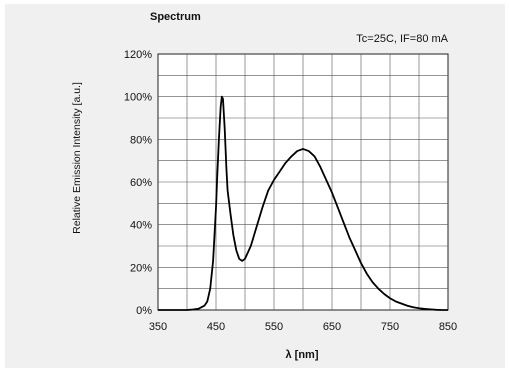 The width and height of the screenshot is (510, 372). Describe the element at coordinates (302, 355) in the screenshot. I see `x-axis-label: λ [nm]` at that location.